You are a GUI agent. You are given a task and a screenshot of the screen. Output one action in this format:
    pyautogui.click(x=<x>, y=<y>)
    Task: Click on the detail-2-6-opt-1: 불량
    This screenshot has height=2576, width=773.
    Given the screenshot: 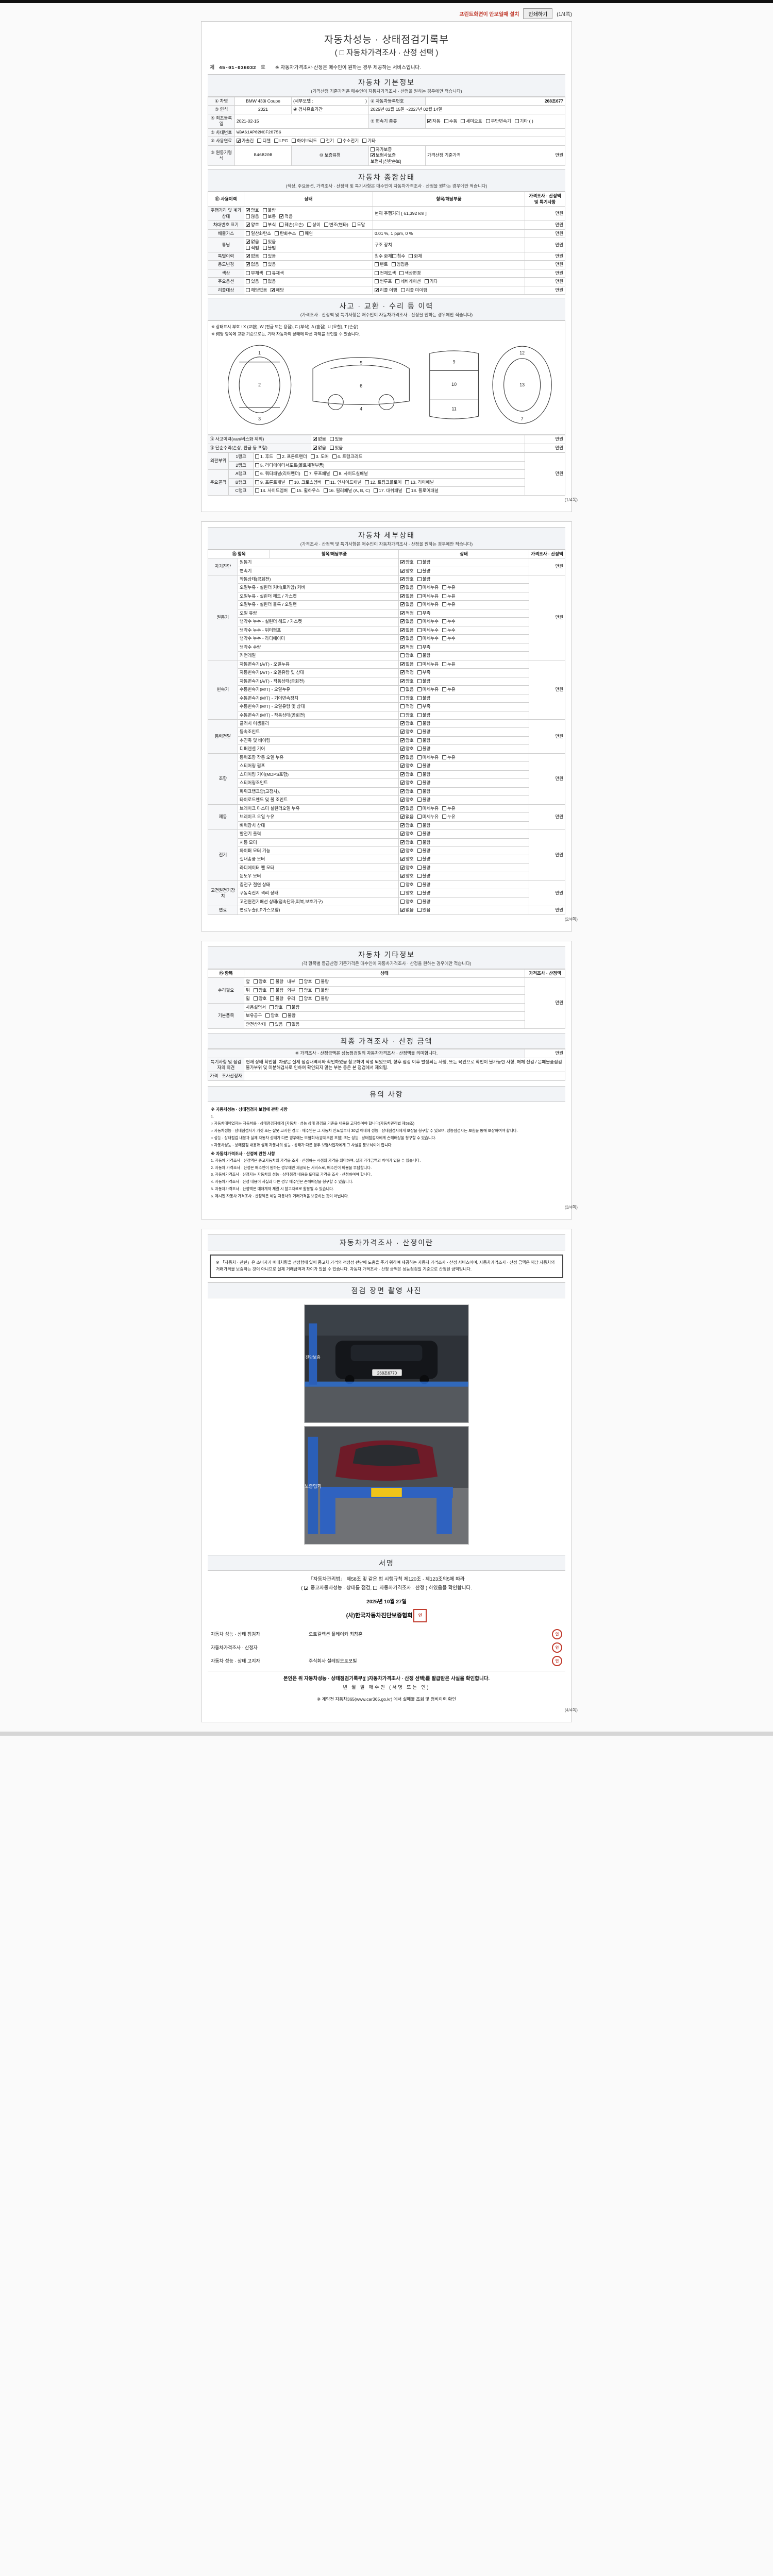 What is the action you would take?
    pyautogui.click(x=423, y=715)
    